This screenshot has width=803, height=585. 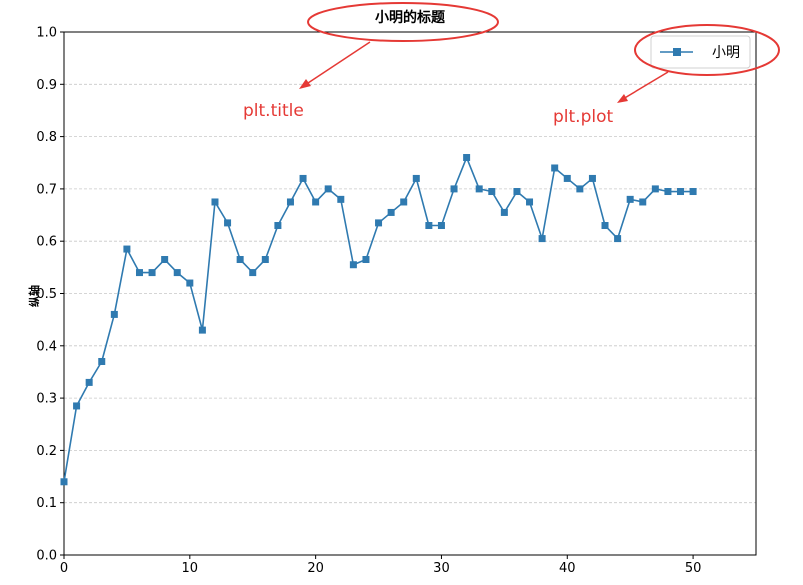 I want to click on y-tick-label: 0.3, so click(x=46, y=399).